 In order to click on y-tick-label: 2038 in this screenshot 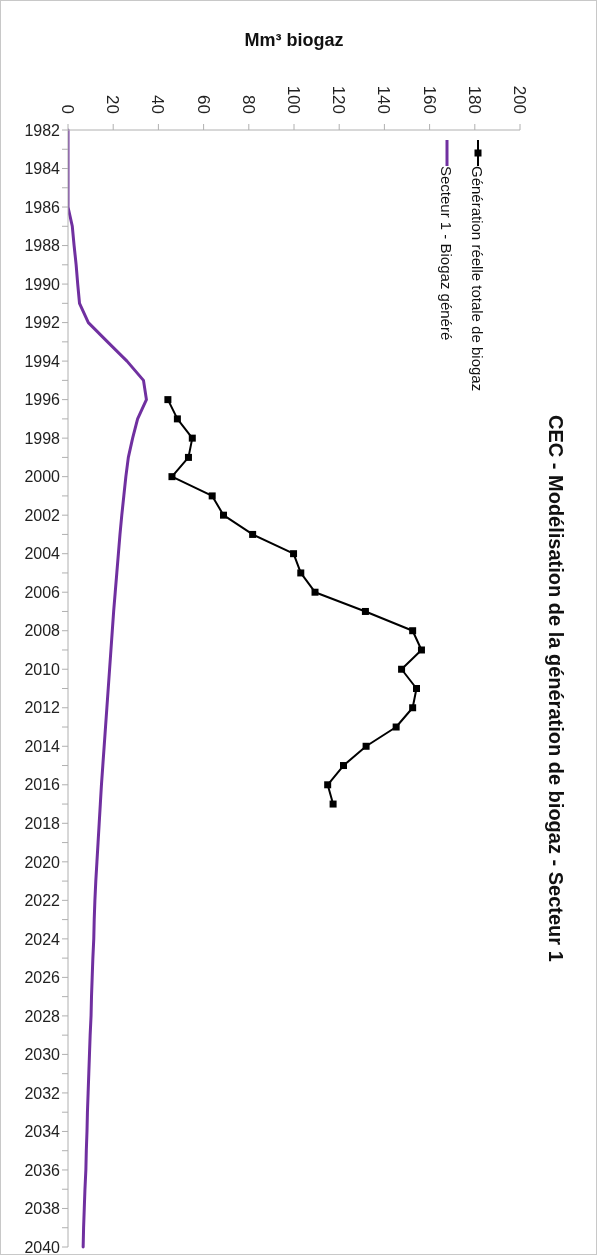, I will do `click(42, 1209)`.